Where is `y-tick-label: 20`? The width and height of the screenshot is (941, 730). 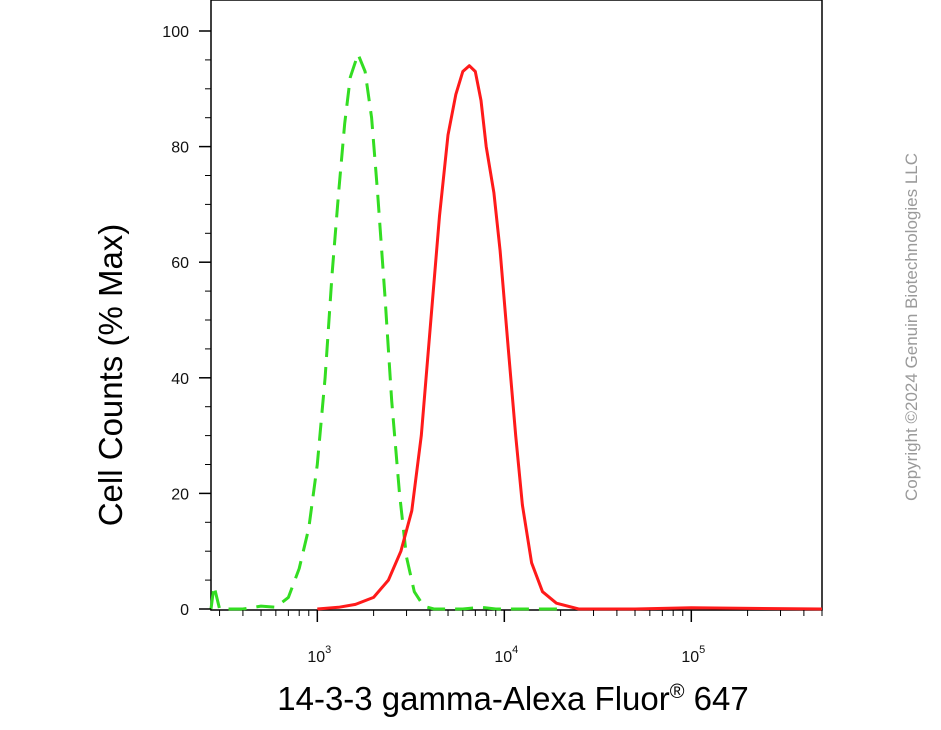 y-tick-label: 20 is located at coordinates (180, 494).